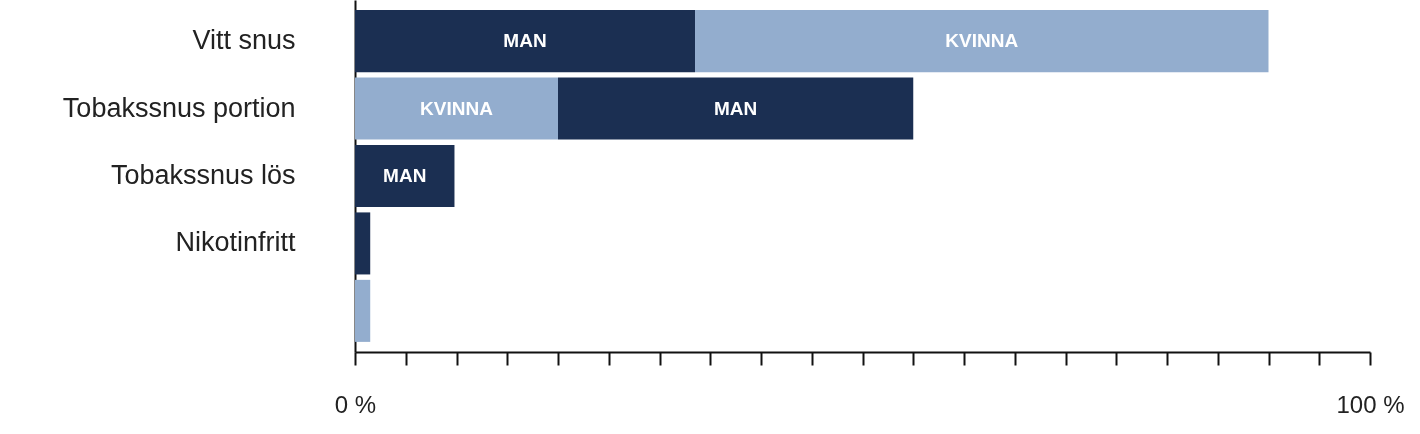  I want to click on x-tick-label: 100 %, so click(1370, 404).